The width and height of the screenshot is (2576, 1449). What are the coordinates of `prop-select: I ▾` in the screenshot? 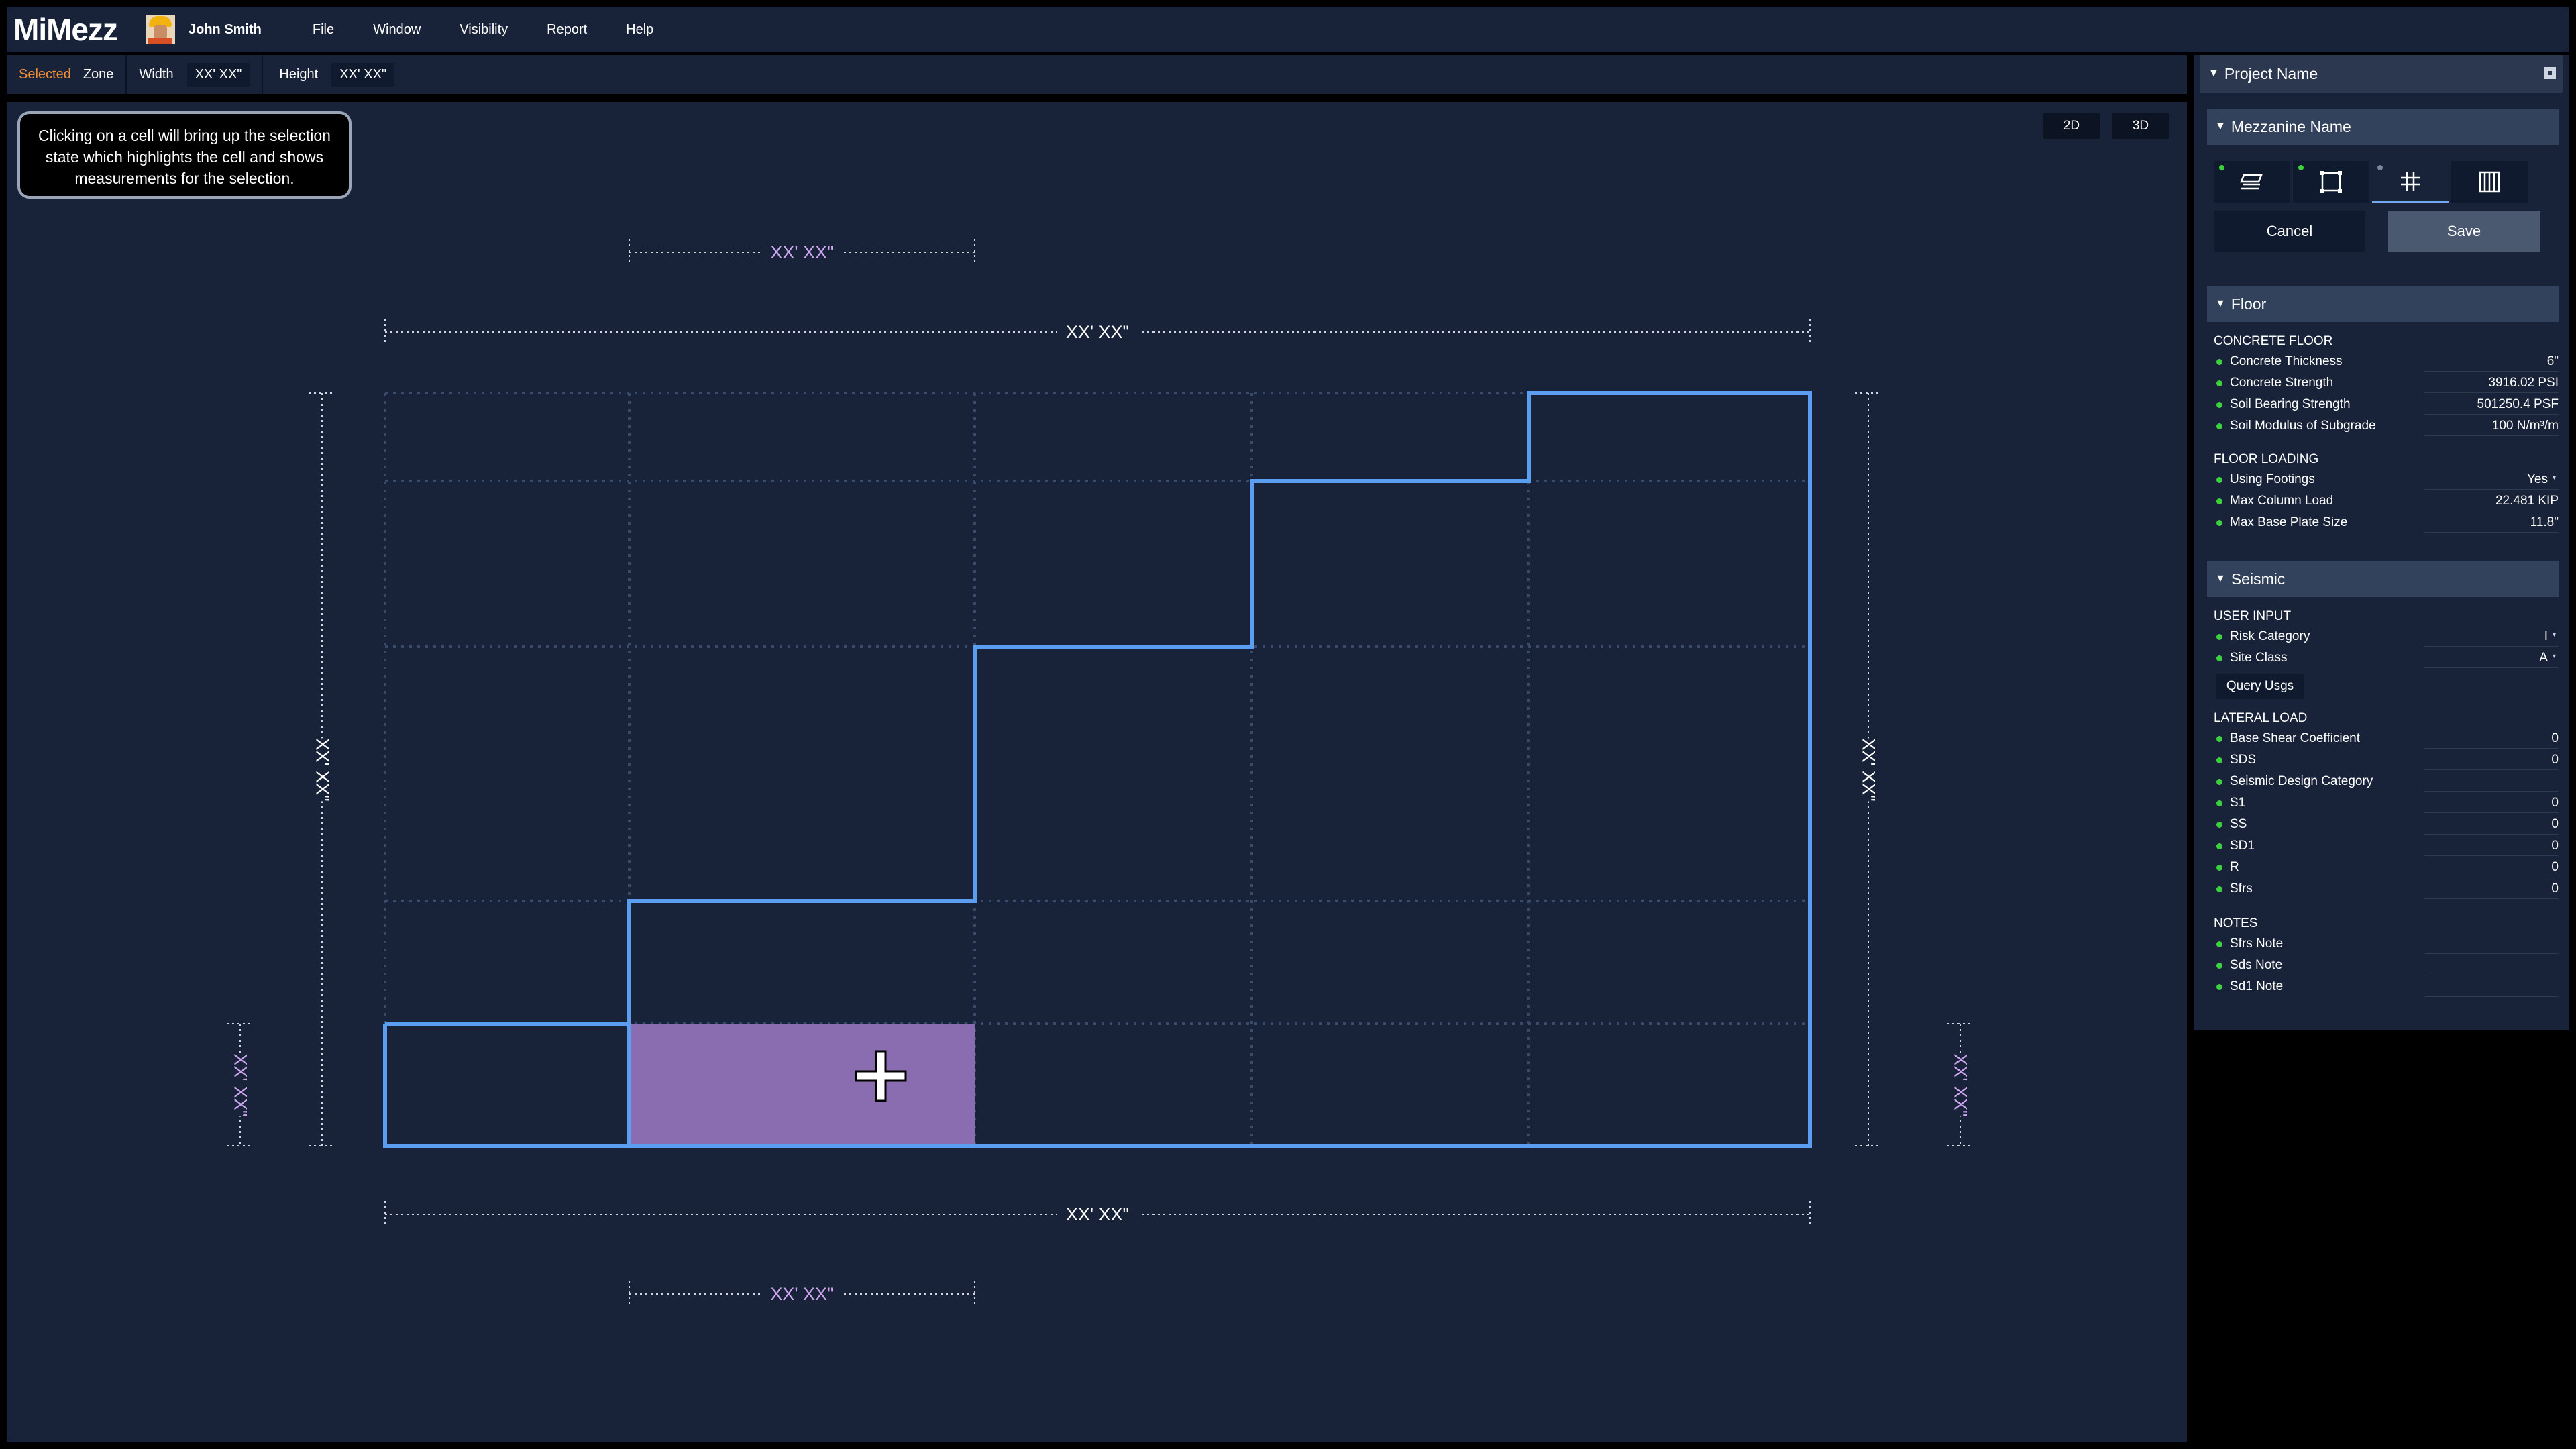 It's located at (2491, 637).